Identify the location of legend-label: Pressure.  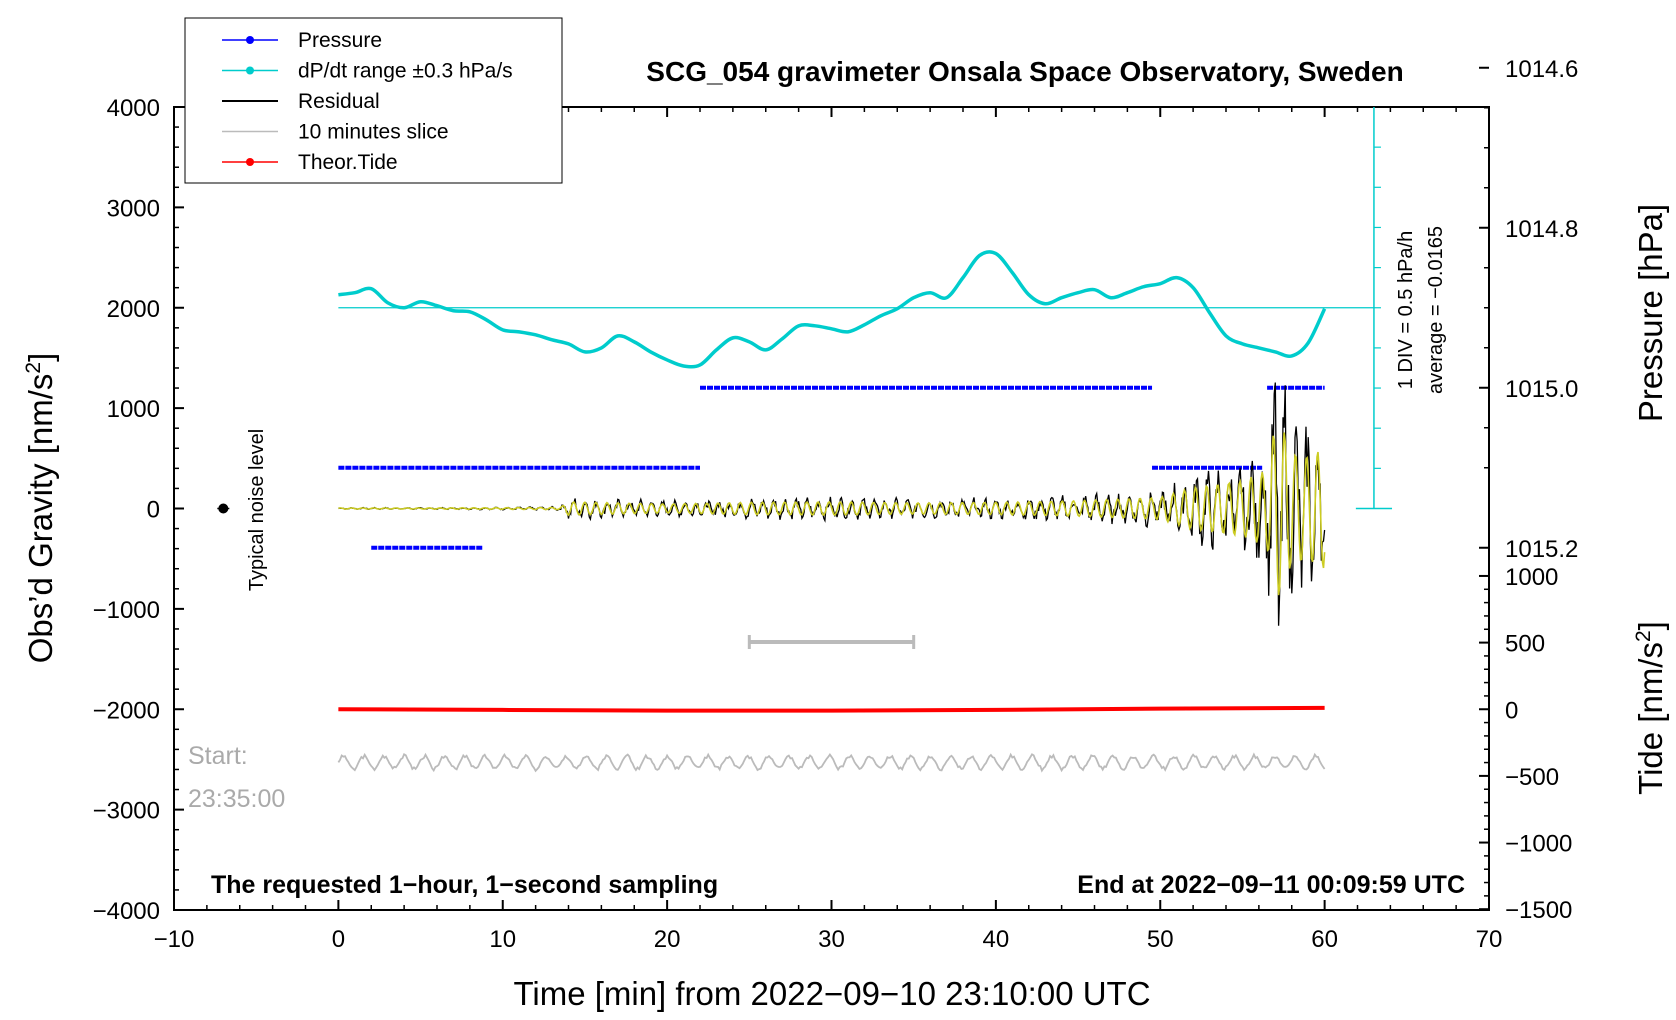
(340, 40).